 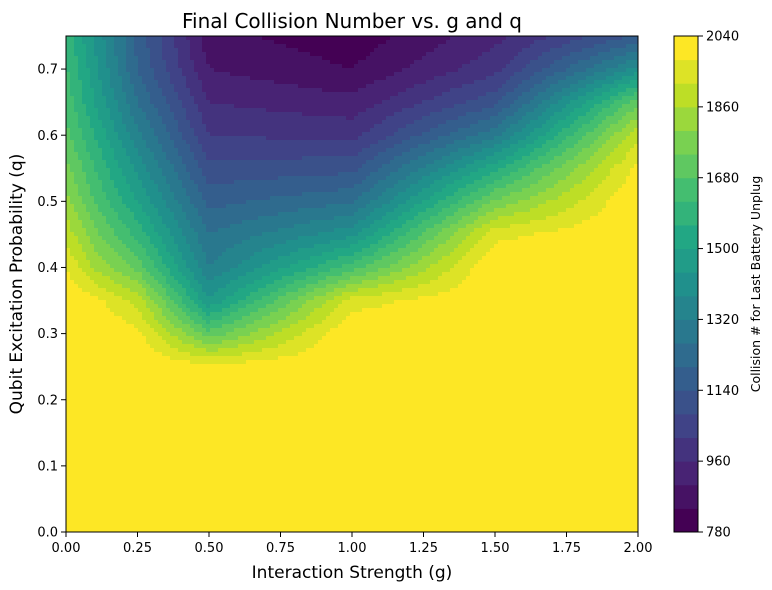 I want to click on colorbar-tick-label: 1140, so click(x=722, y=391).